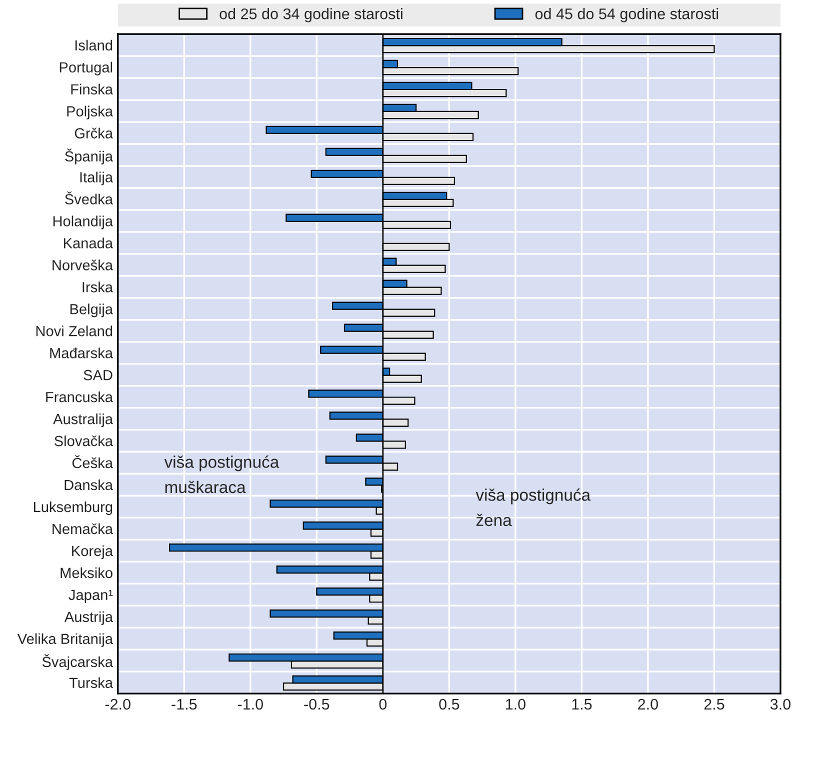 The width and height of the screenshot is (813, 758). What do you see at coordinates (82, 353) in the screenshot?
I see `y-tick-label: Mađarska` at bounding box center [82, 353].